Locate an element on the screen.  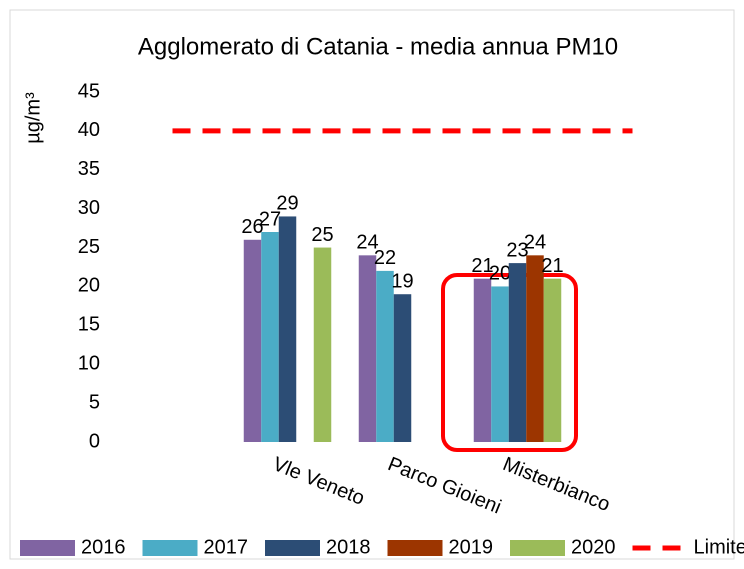
y-tick-label: 45 is located at coordinates (89, 91).